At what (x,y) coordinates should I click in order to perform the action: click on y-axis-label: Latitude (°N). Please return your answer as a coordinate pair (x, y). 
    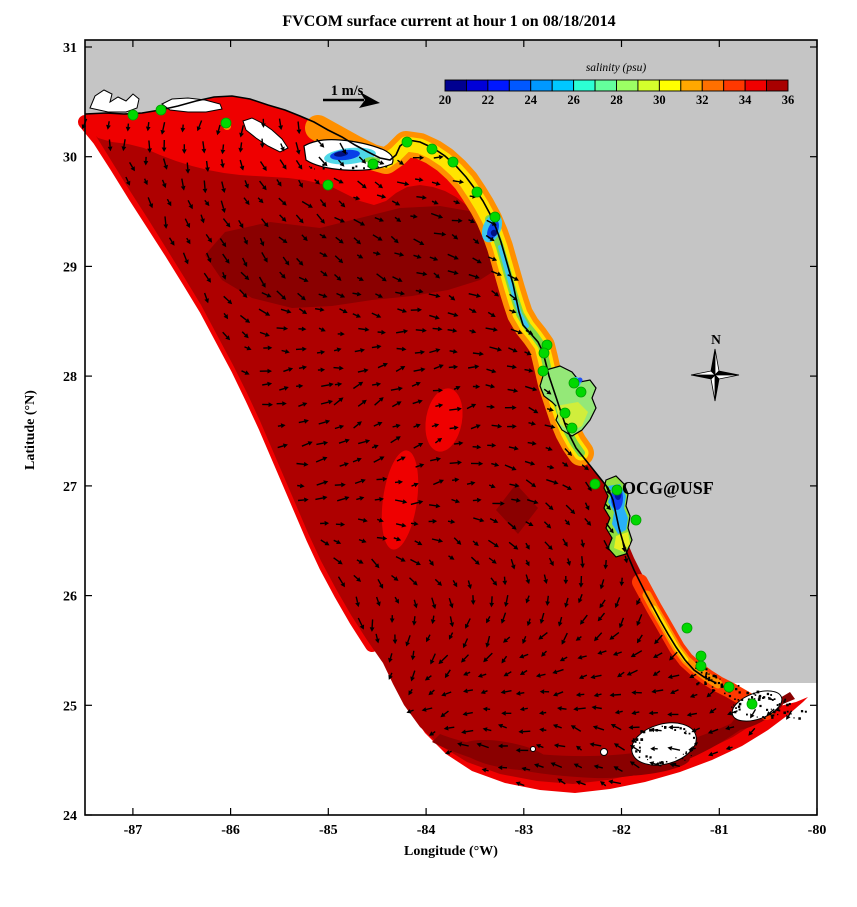
    Looking at the image, I should click on (30, 430).